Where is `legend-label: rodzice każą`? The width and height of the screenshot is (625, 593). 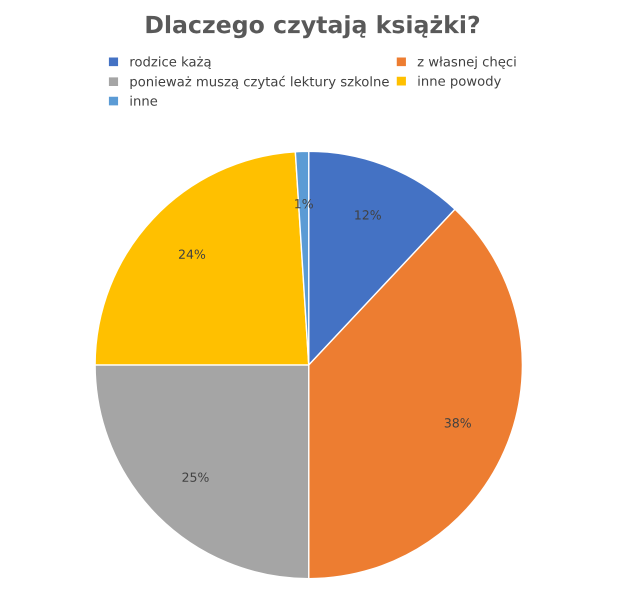 legend-label: rodzice każą is located at coordinates (170, 62).